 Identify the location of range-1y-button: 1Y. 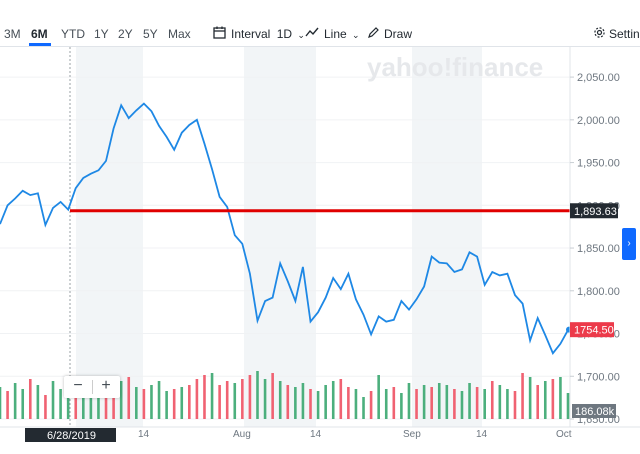
(101, 34).